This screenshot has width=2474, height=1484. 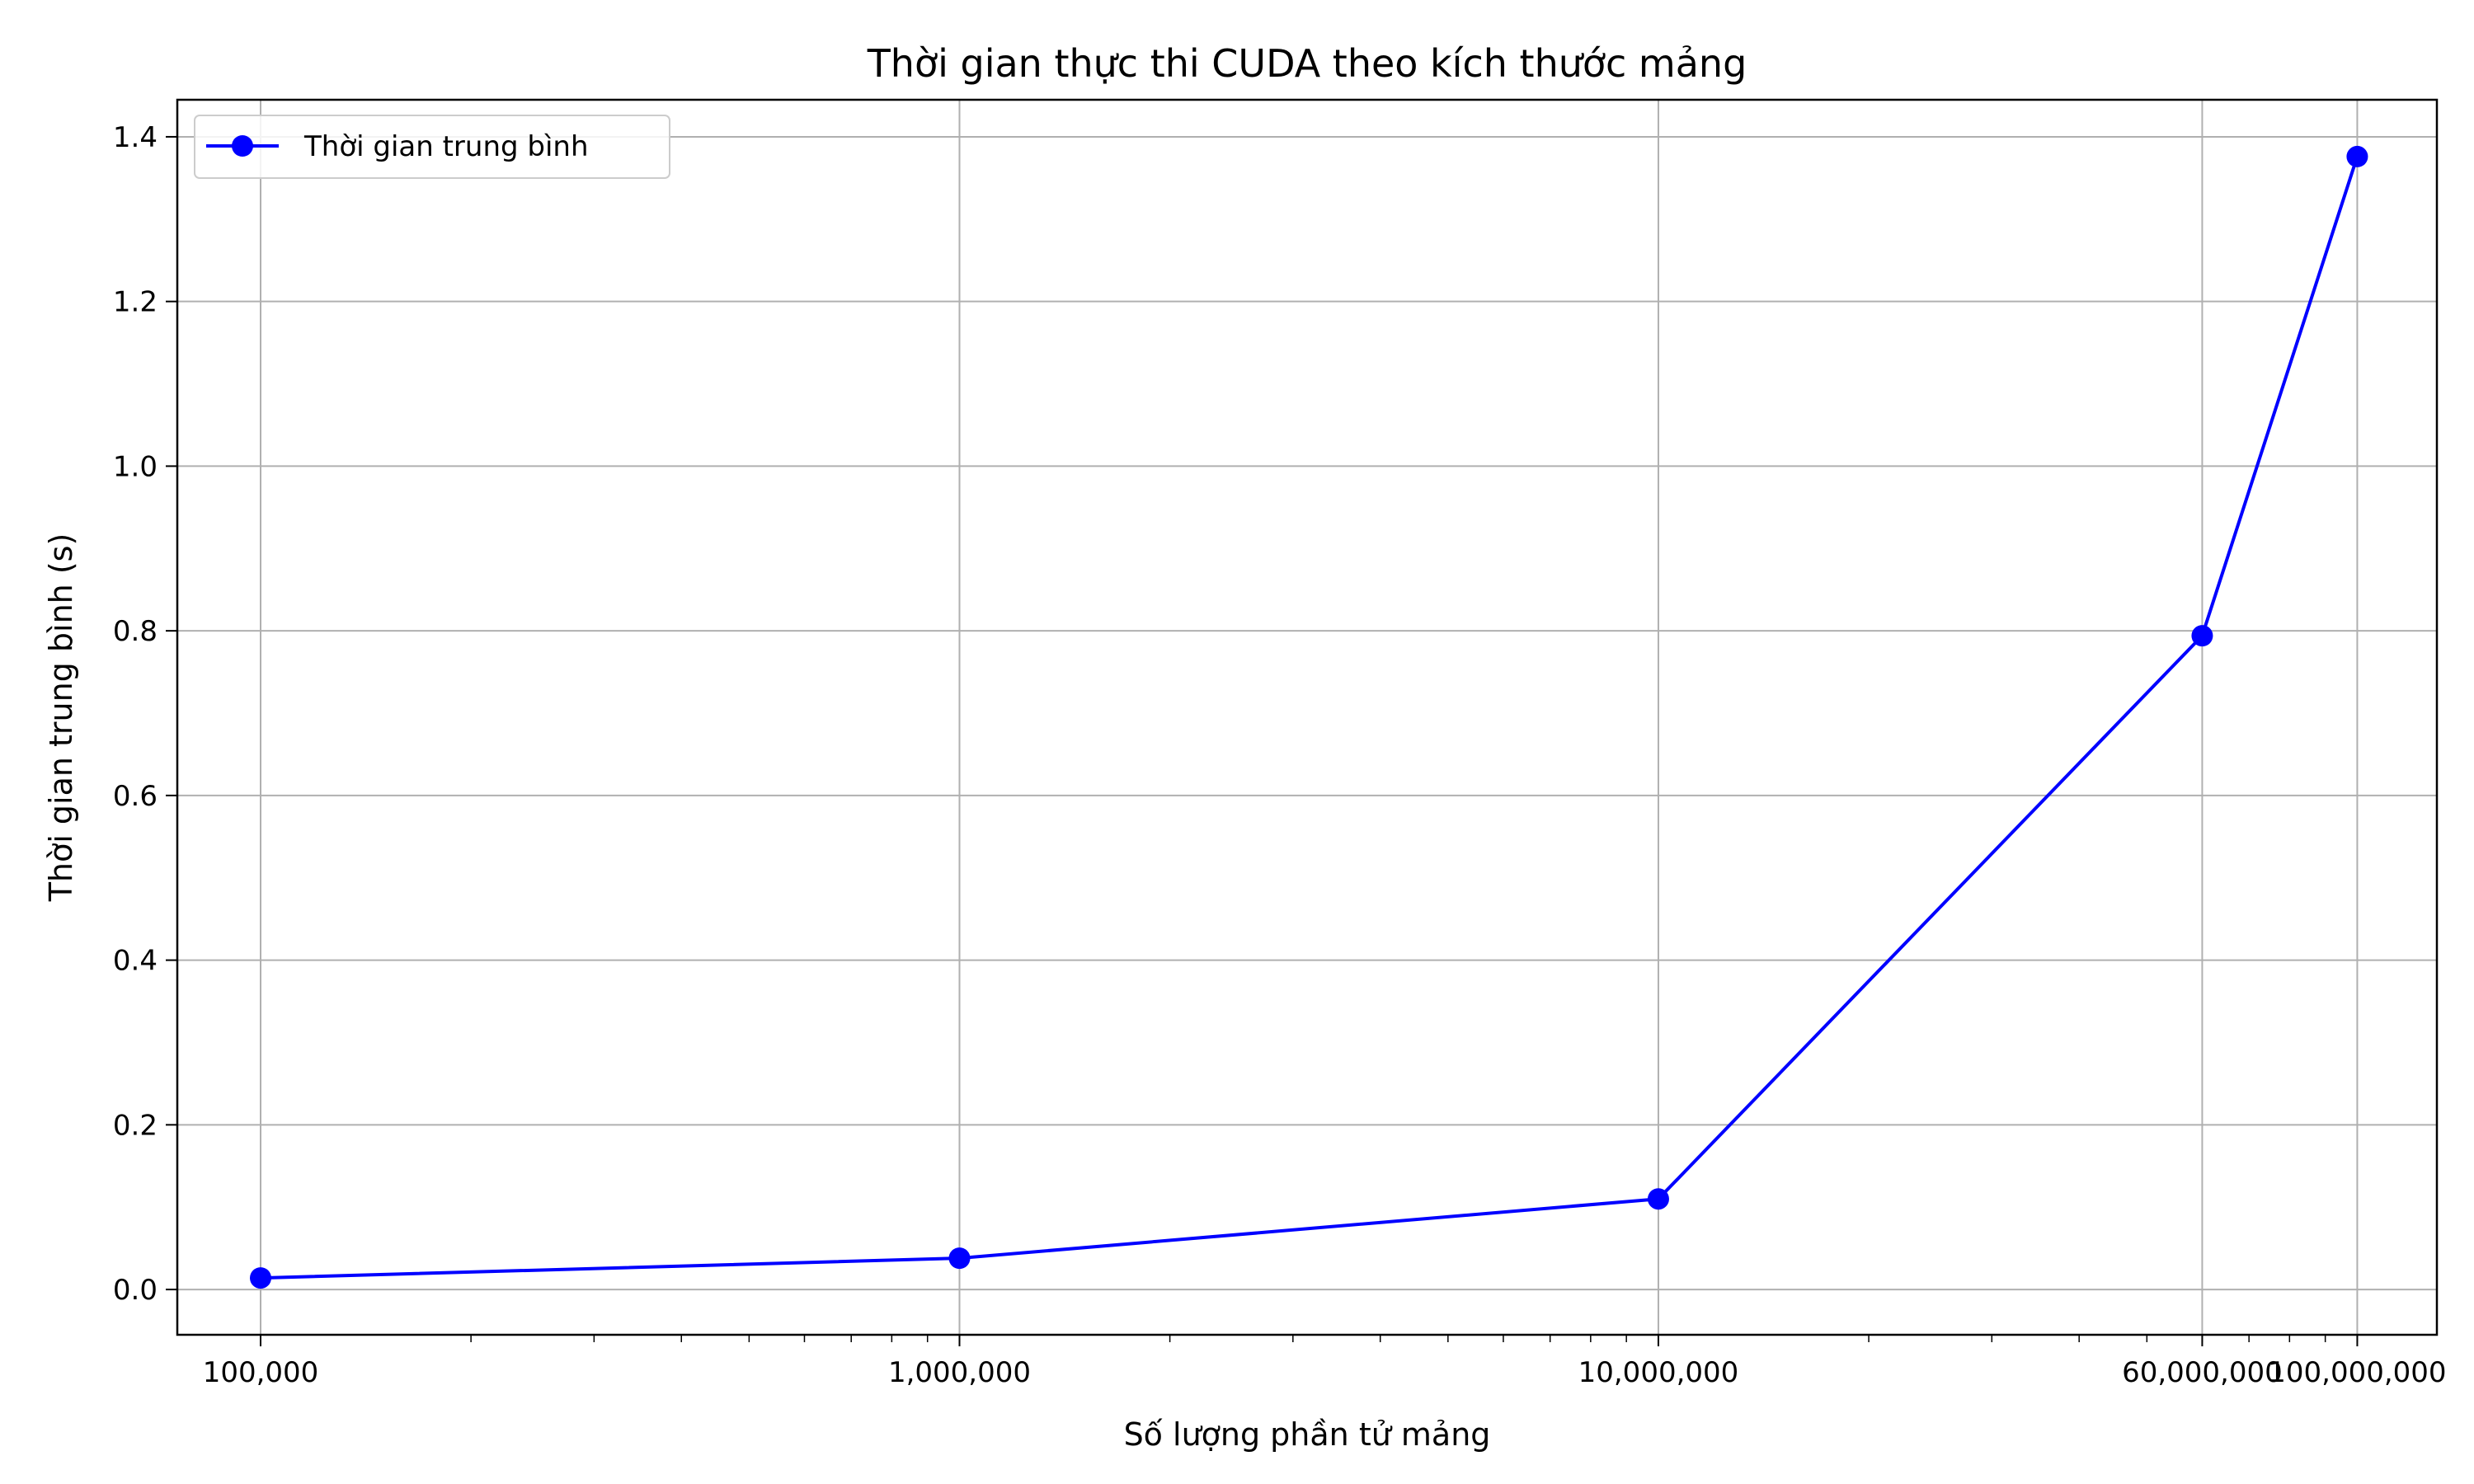 I want to click on y-tick-label: 1.0, so click(x=135, y=467).